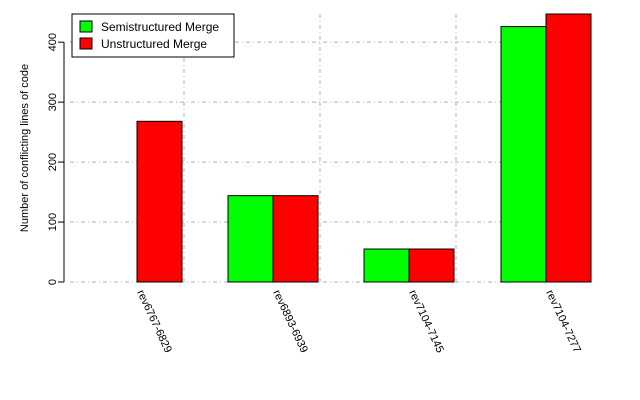 The height and width of the screenshot is (400, 640). Describe the element at coordinates (25, 148) in the screenshot. I see `y-axis-title: Number of conflicting lines of code` at that location.